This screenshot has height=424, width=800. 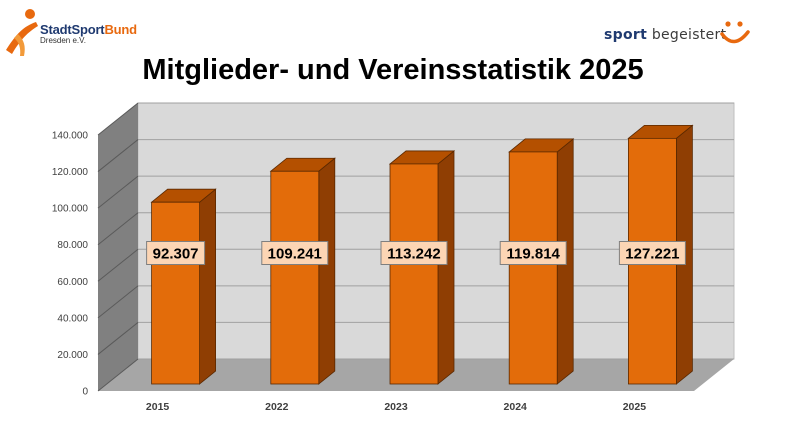 I want to click on bar-2023: 113.242, so click(x=418, y=267).